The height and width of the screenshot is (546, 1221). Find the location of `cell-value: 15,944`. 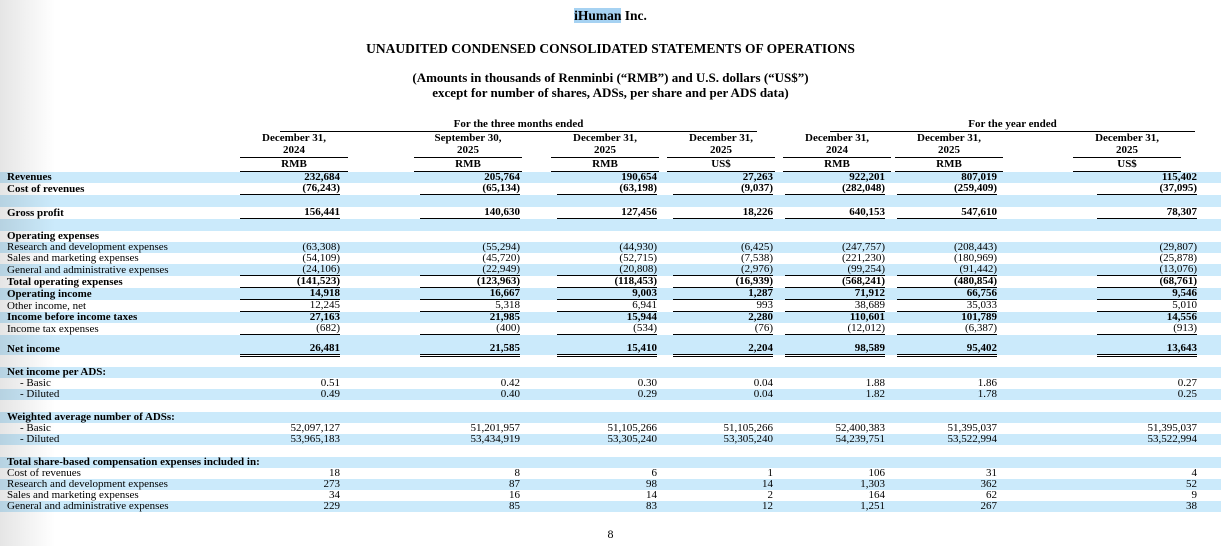

cell-value: 15,944 is located at coordinates (641, 317).